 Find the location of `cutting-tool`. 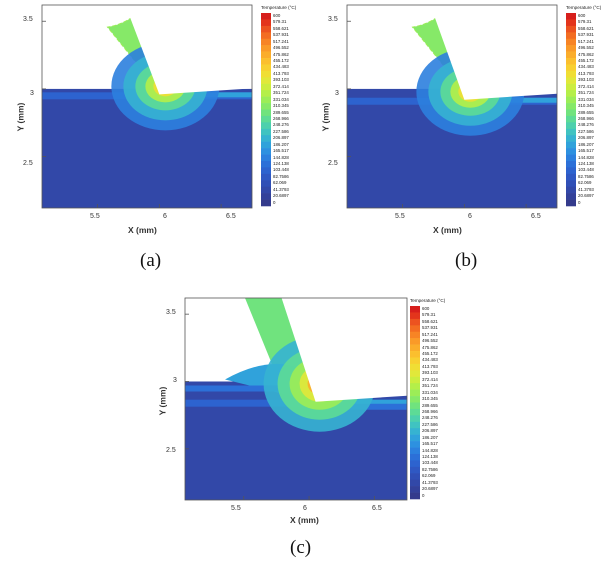

cutting-tool is located at coordinates (493, 52).